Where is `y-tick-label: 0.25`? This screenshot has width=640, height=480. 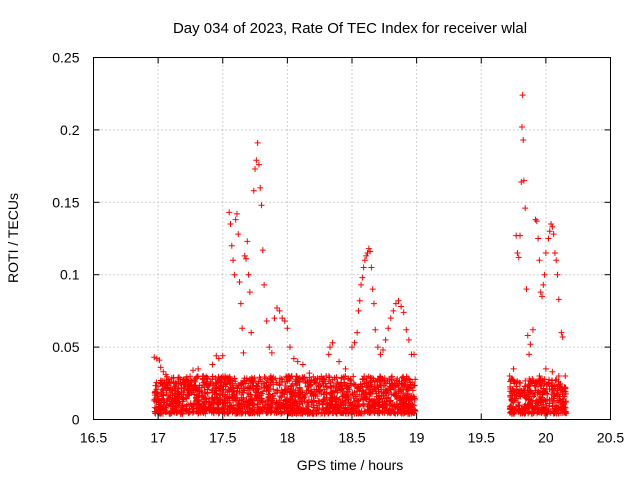 y-tick-label: 0.25 is located at coordinates (65, 58).